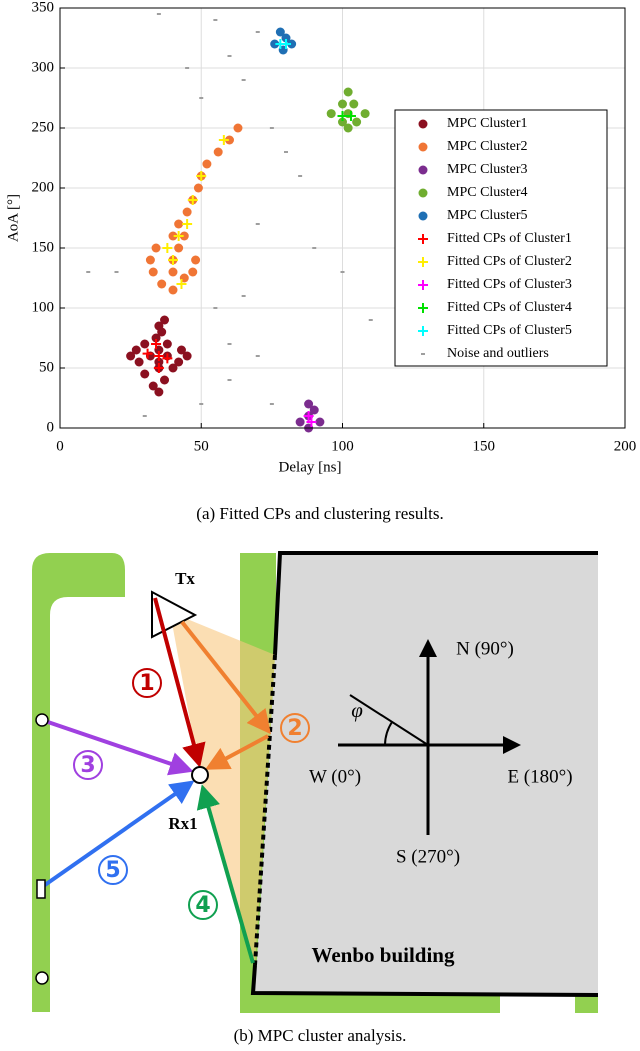 This screenshot has height=1051, width=640. Describe the element at coordinates (509, 261) in the screenshot. I see `legend-label: Fitted CPs of Cluster2` at that location.